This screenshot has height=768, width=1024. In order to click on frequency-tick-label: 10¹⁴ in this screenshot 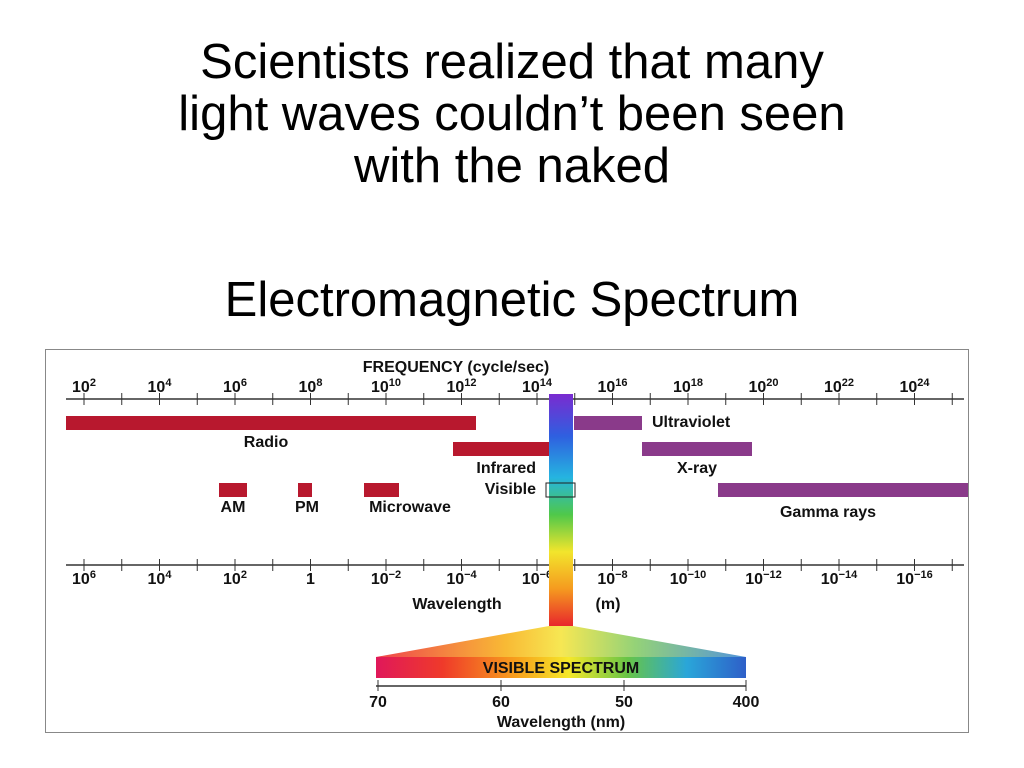, I will do `click(537, 386)`.